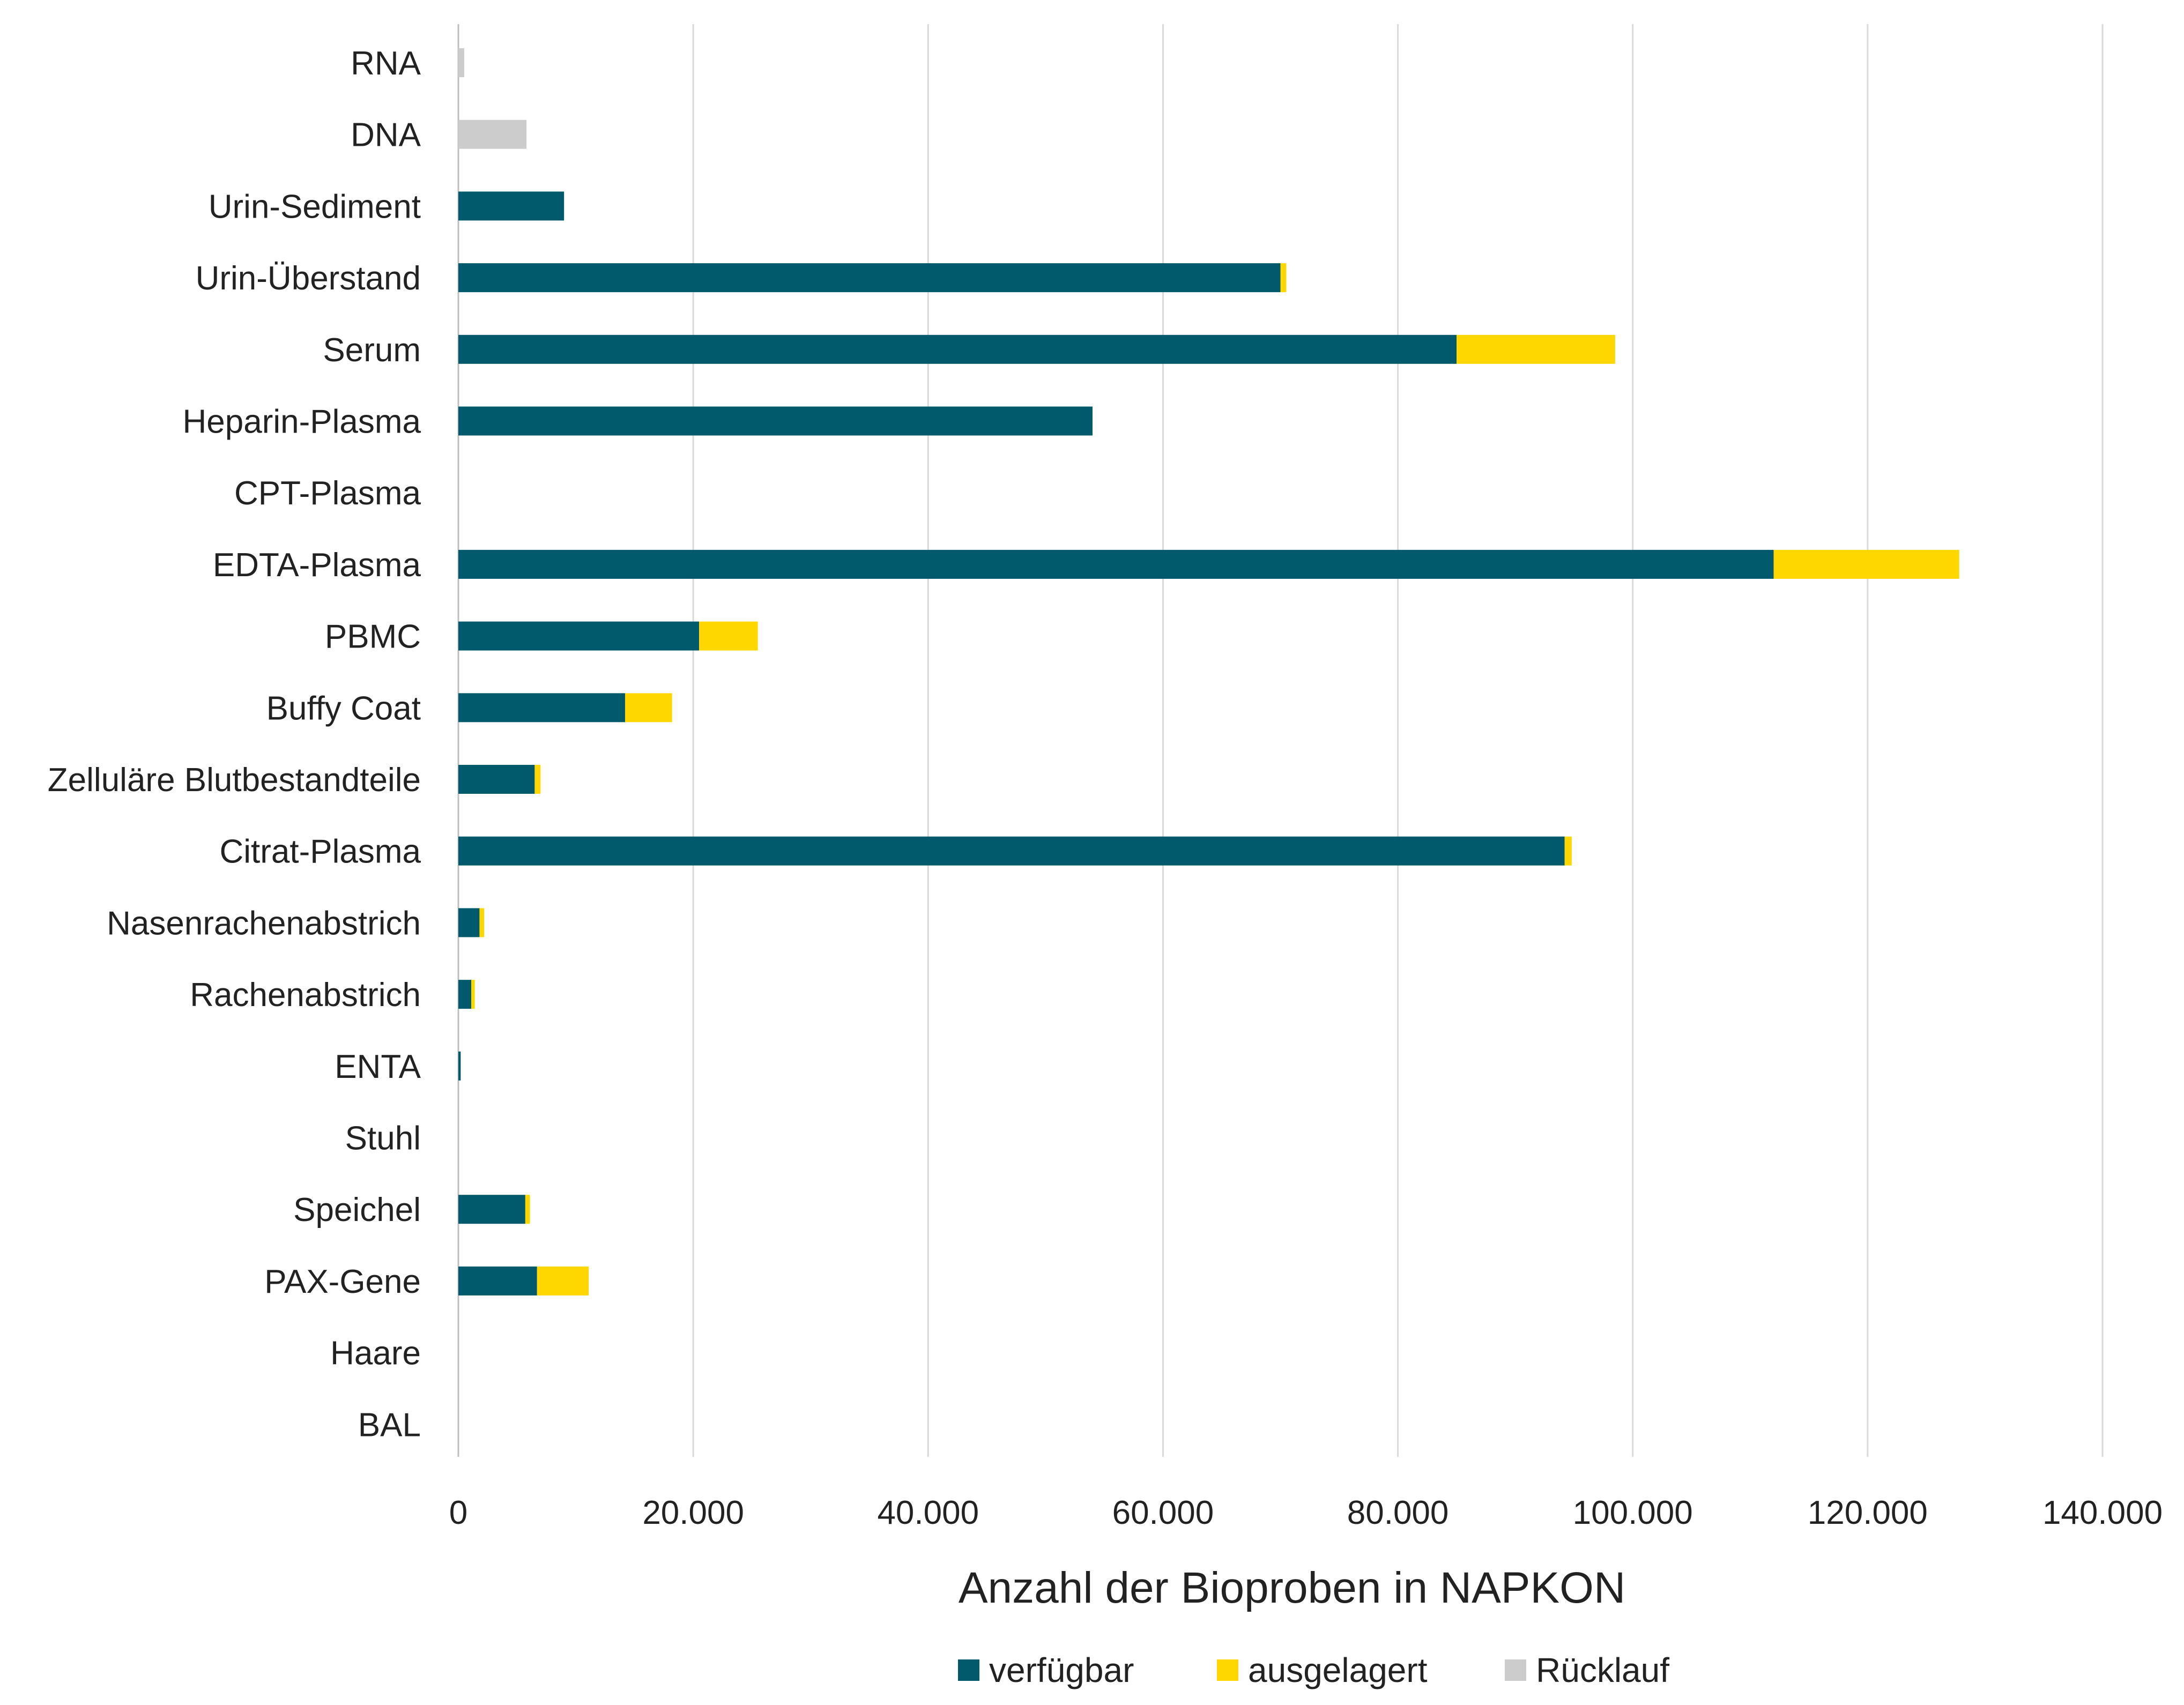 Image resolution: width=2184 pixels, height=1705 pixels. Describe the element at coordinates (327, 493) in the screenshot. I see `category-label: CPT-Plasma` at that location.